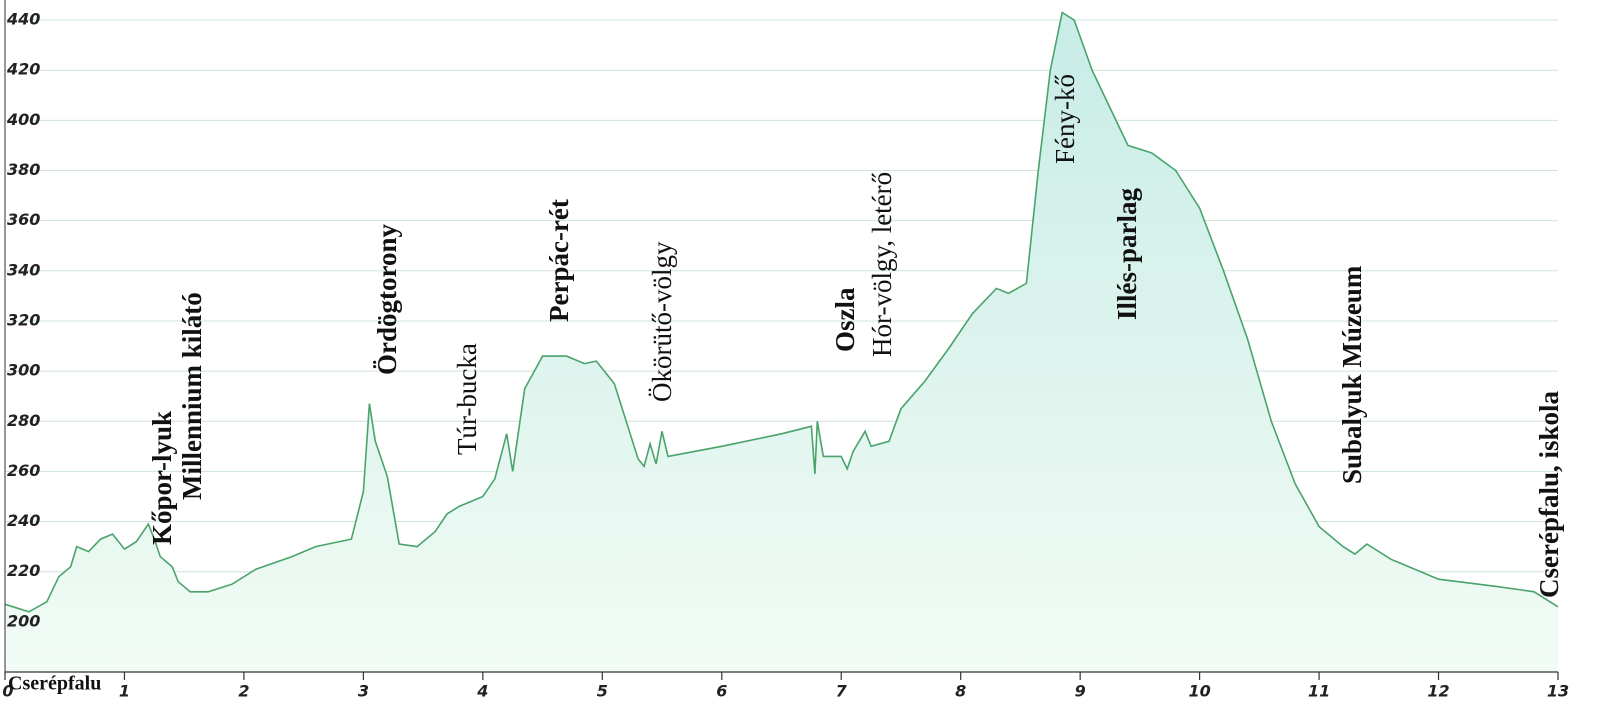  What do you see at coordinates (559, 260) in the screenshot?
I see `annotation: Perpác-rét` at bounding box center [559, 260].